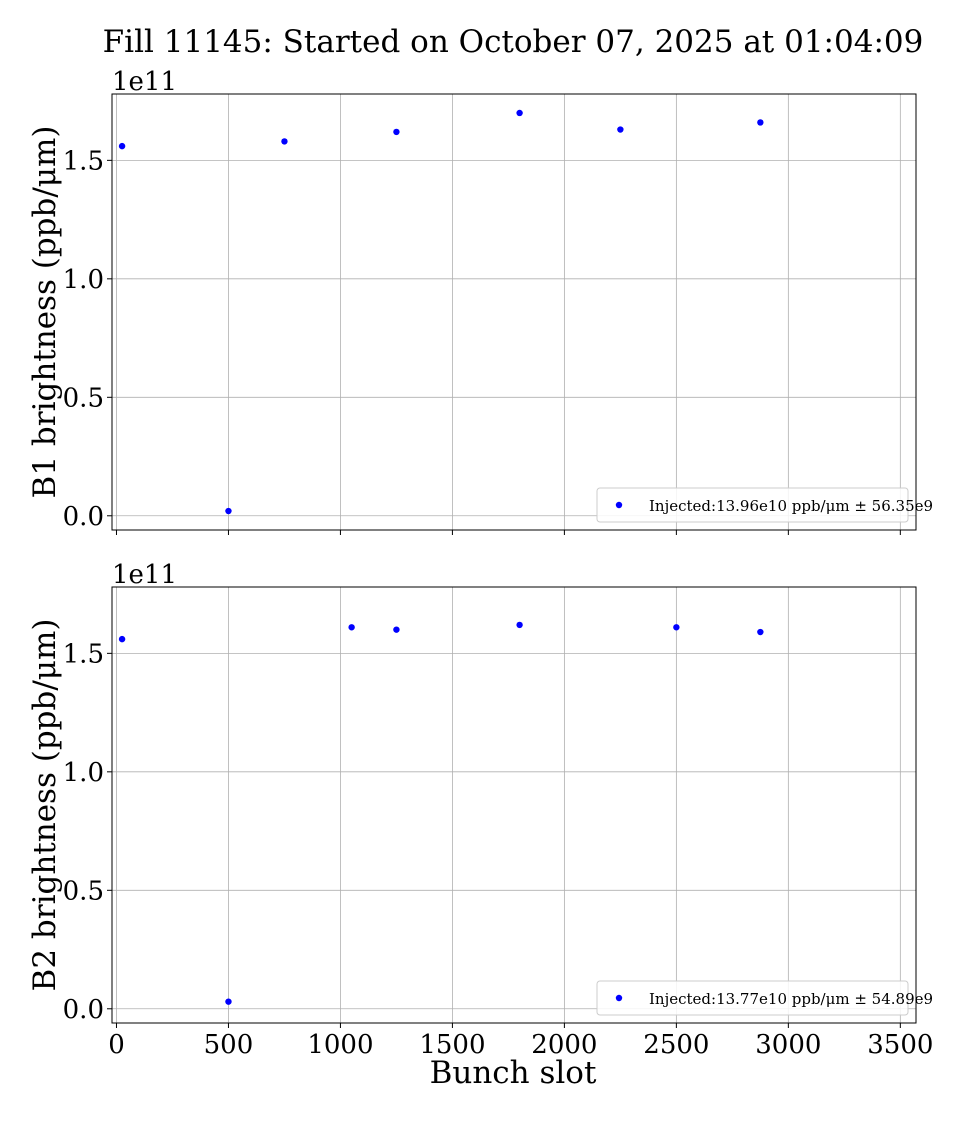  Describe the element at coordinates (45, 312) in the screenshot. I see `y-axis-label: B1 brightness (ppb/μm)` at that location.